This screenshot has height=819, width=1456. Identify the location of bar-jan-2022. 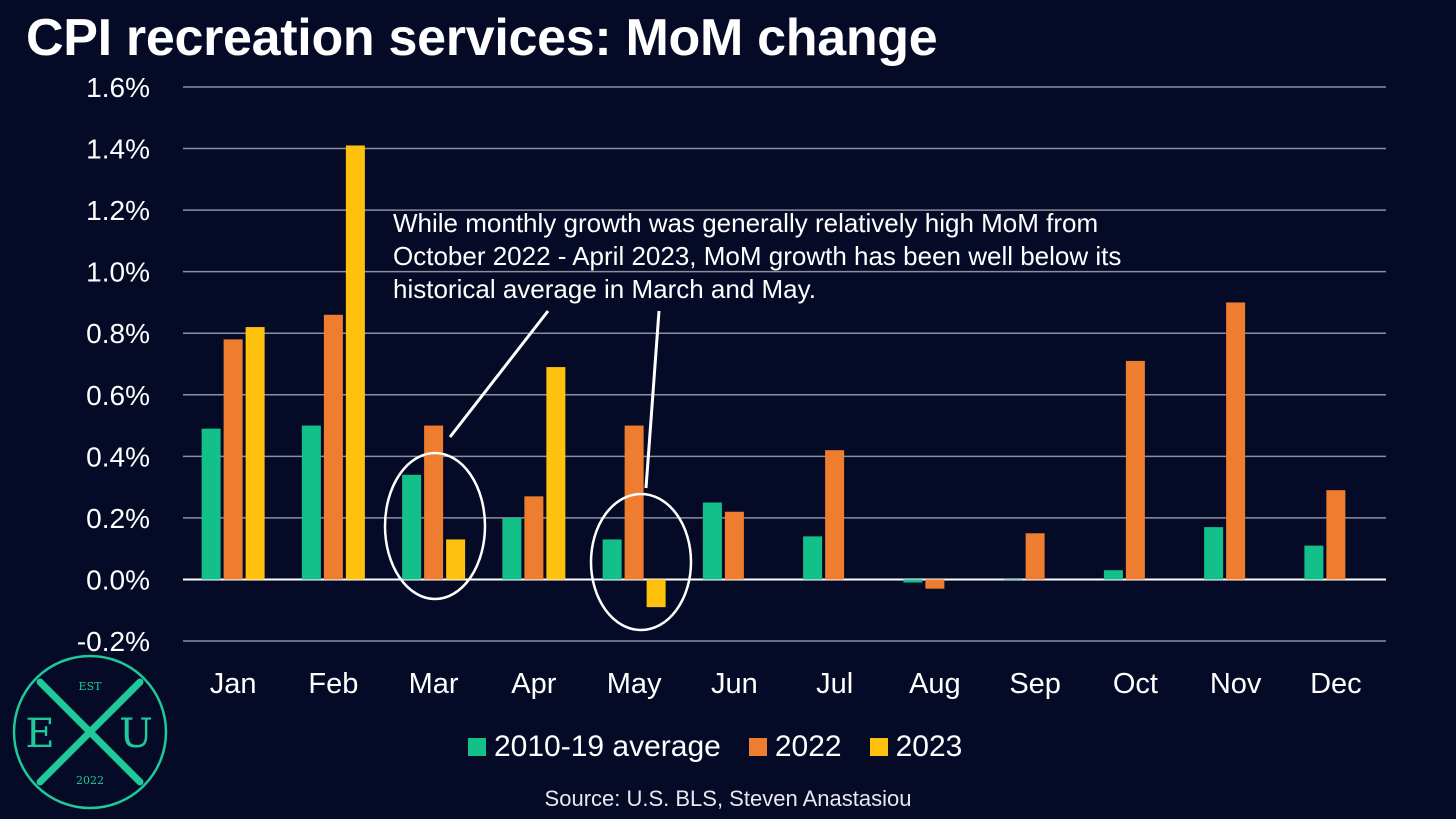
(233, 459).